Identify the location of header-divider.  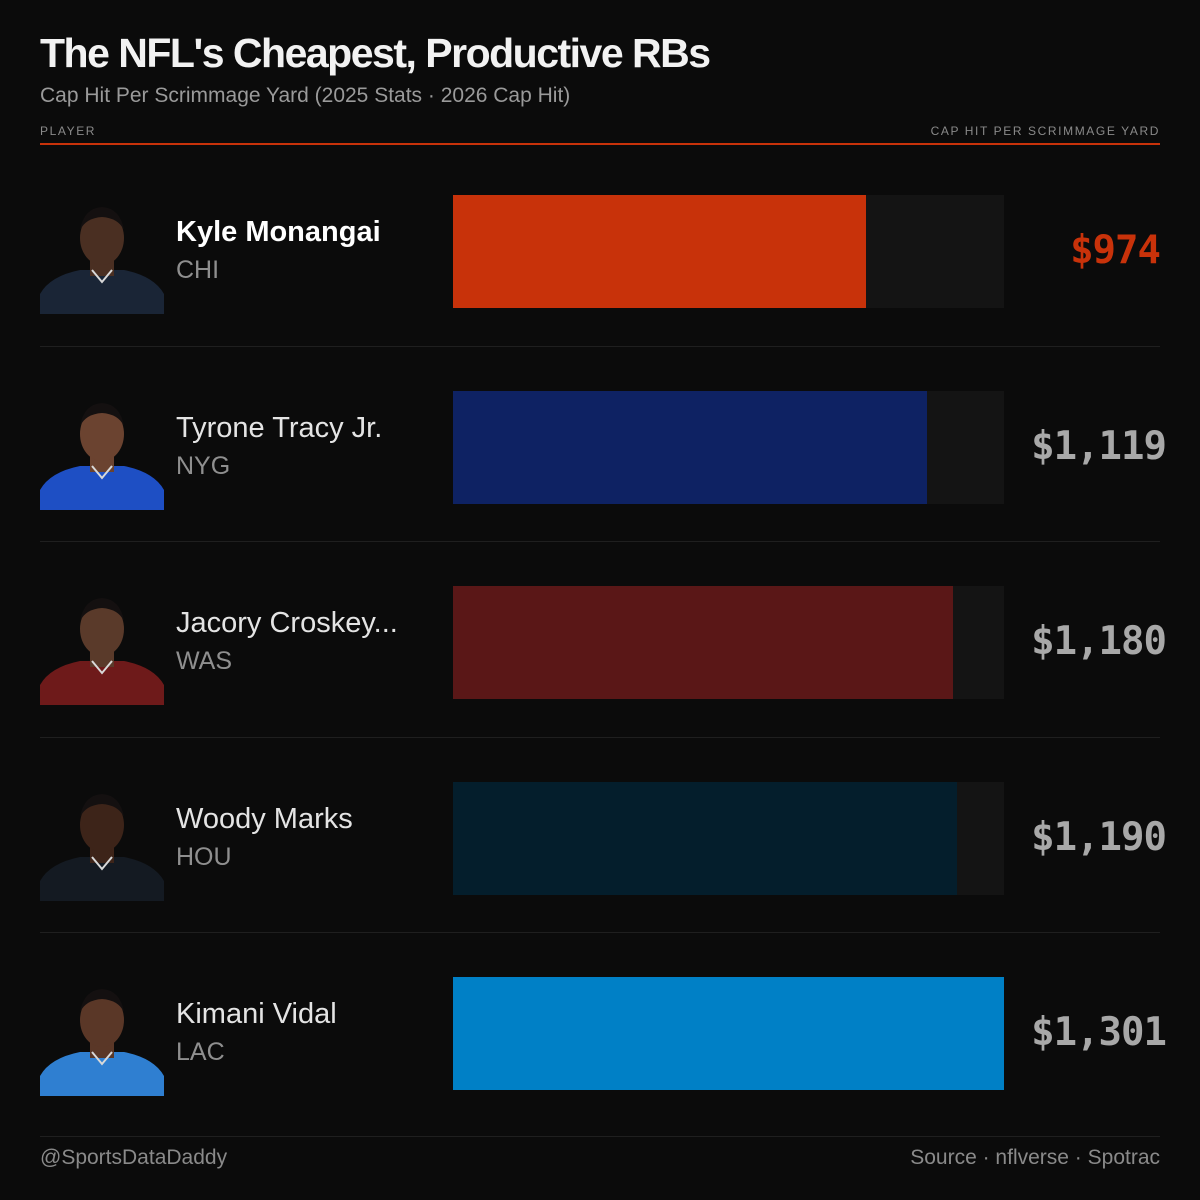
(600, 144).